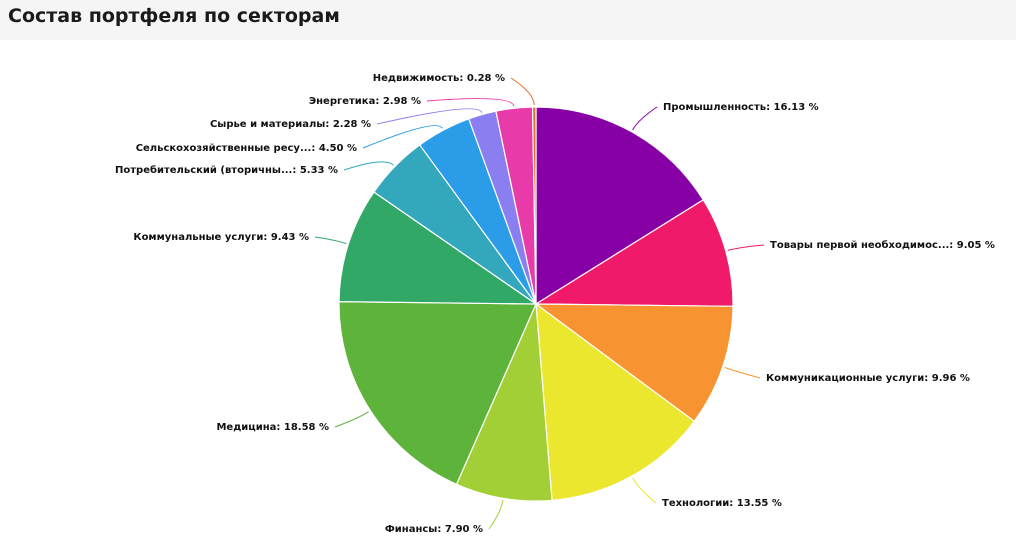 This screenshot has height=559, width=1016. What do you see at coordinates (882, 245) in the screenshot?
I see `slice-label: Товары первой необходимос...: 9.05 %` at bounding box center [882, 245].